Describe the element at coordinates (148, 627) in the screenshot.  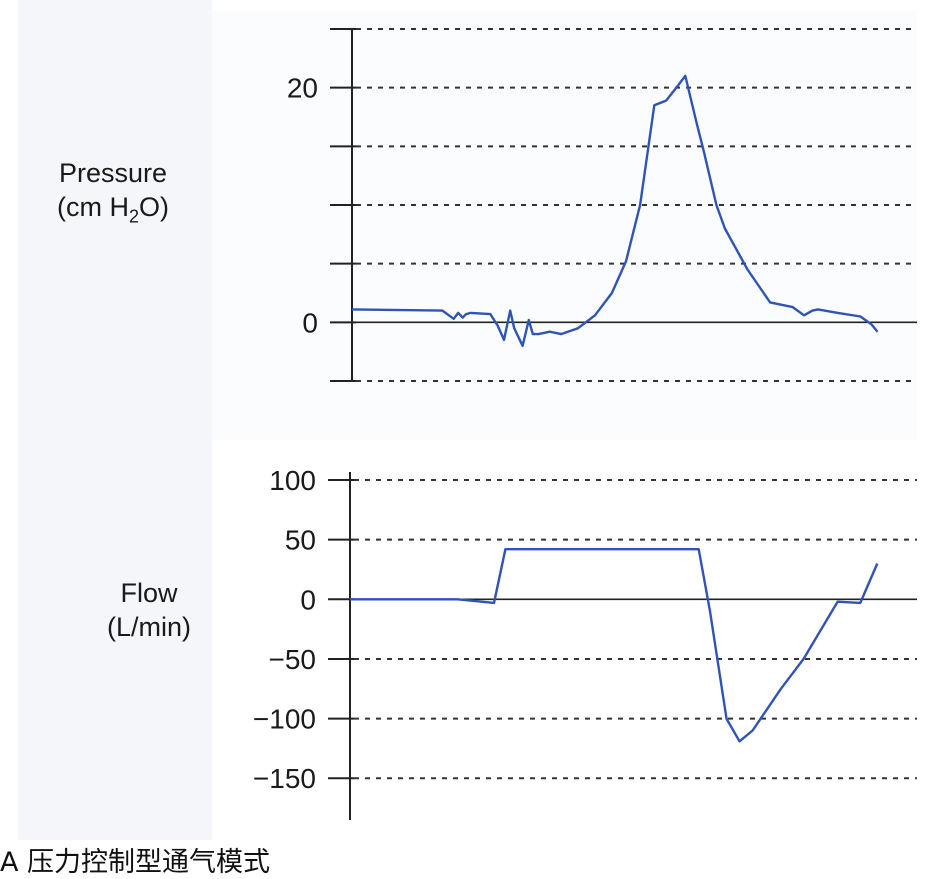
I see `flow-axis-label-line2: (L/min)` at that location.